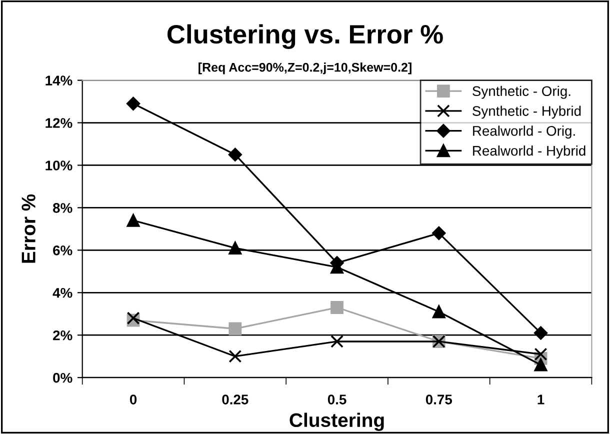 The width and height of the screenshot is (610, 434). Describe the element at coordinates (526, 112) in the screenshot. I see `legend-label: Synthetic - Hybrid` at that location.